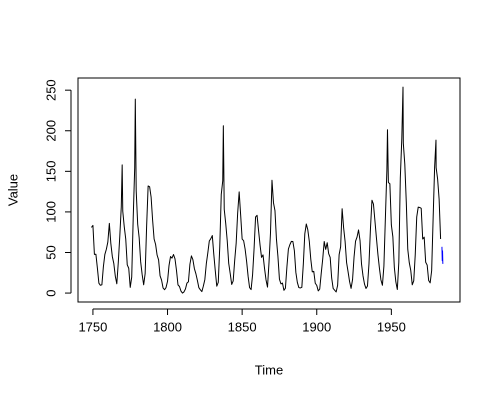 Image resolution: width=500 pixels, height=400 pixels. What do you see at coordinates (12, 190) in the screenshot?
I see `y-axis-label: Value` at bounding box center [12, 190].